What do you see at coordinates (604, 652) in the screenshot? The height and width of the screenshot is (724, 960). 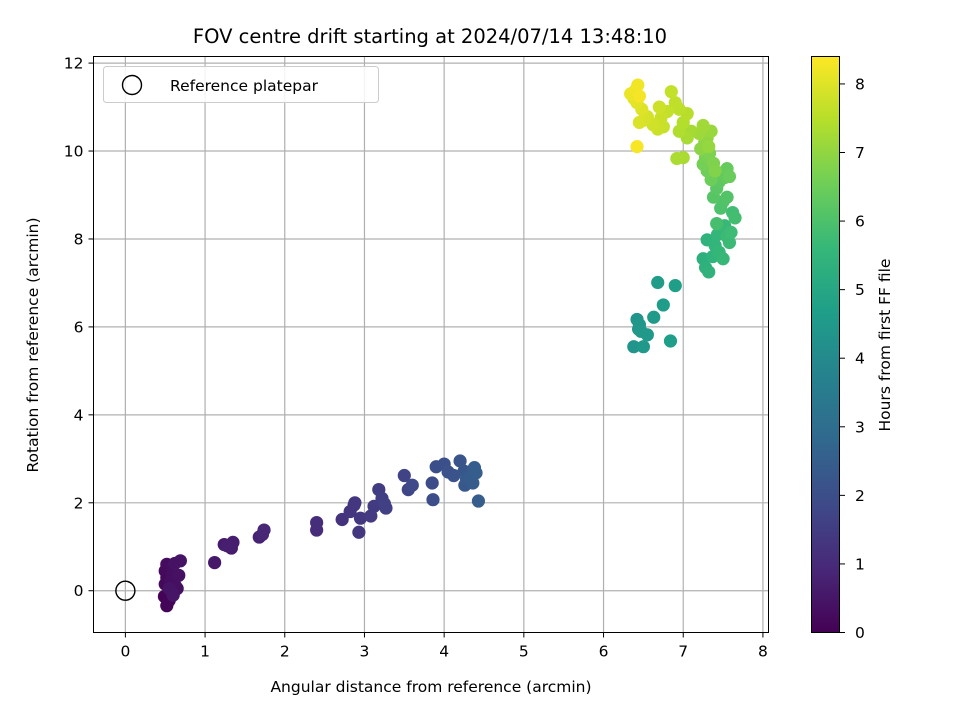 I see `x-tick-label: 6` at bounding box center [604, 652].